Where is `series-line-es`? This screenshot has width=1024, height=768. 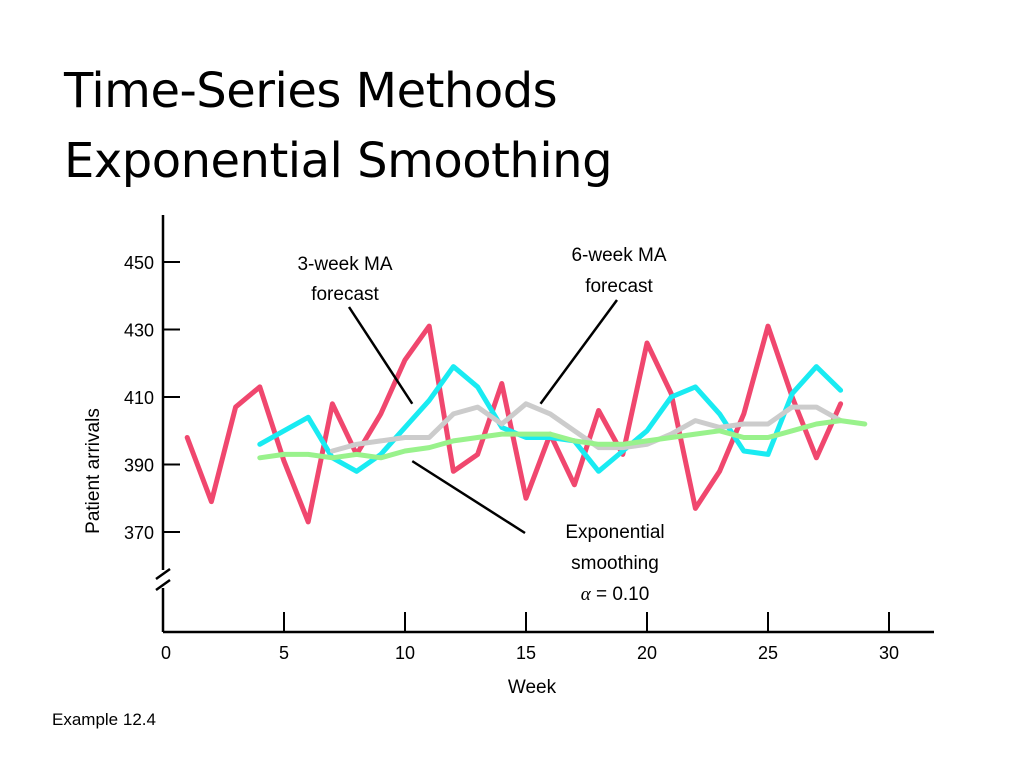
series-line-es is located at coordinates (562, 439).